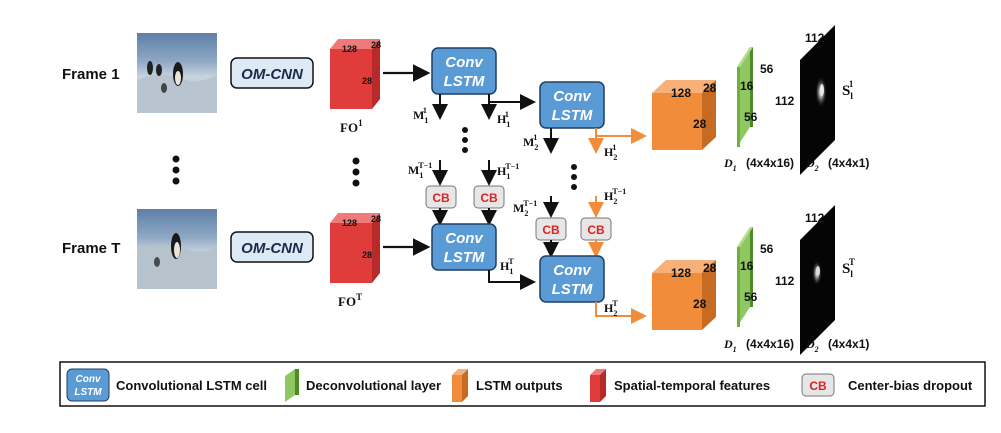 The image size is (1001, 433). I want to click on legend-conv-lstm: Conv LSTM Convolutional LSTM cell, so click(166, 385).